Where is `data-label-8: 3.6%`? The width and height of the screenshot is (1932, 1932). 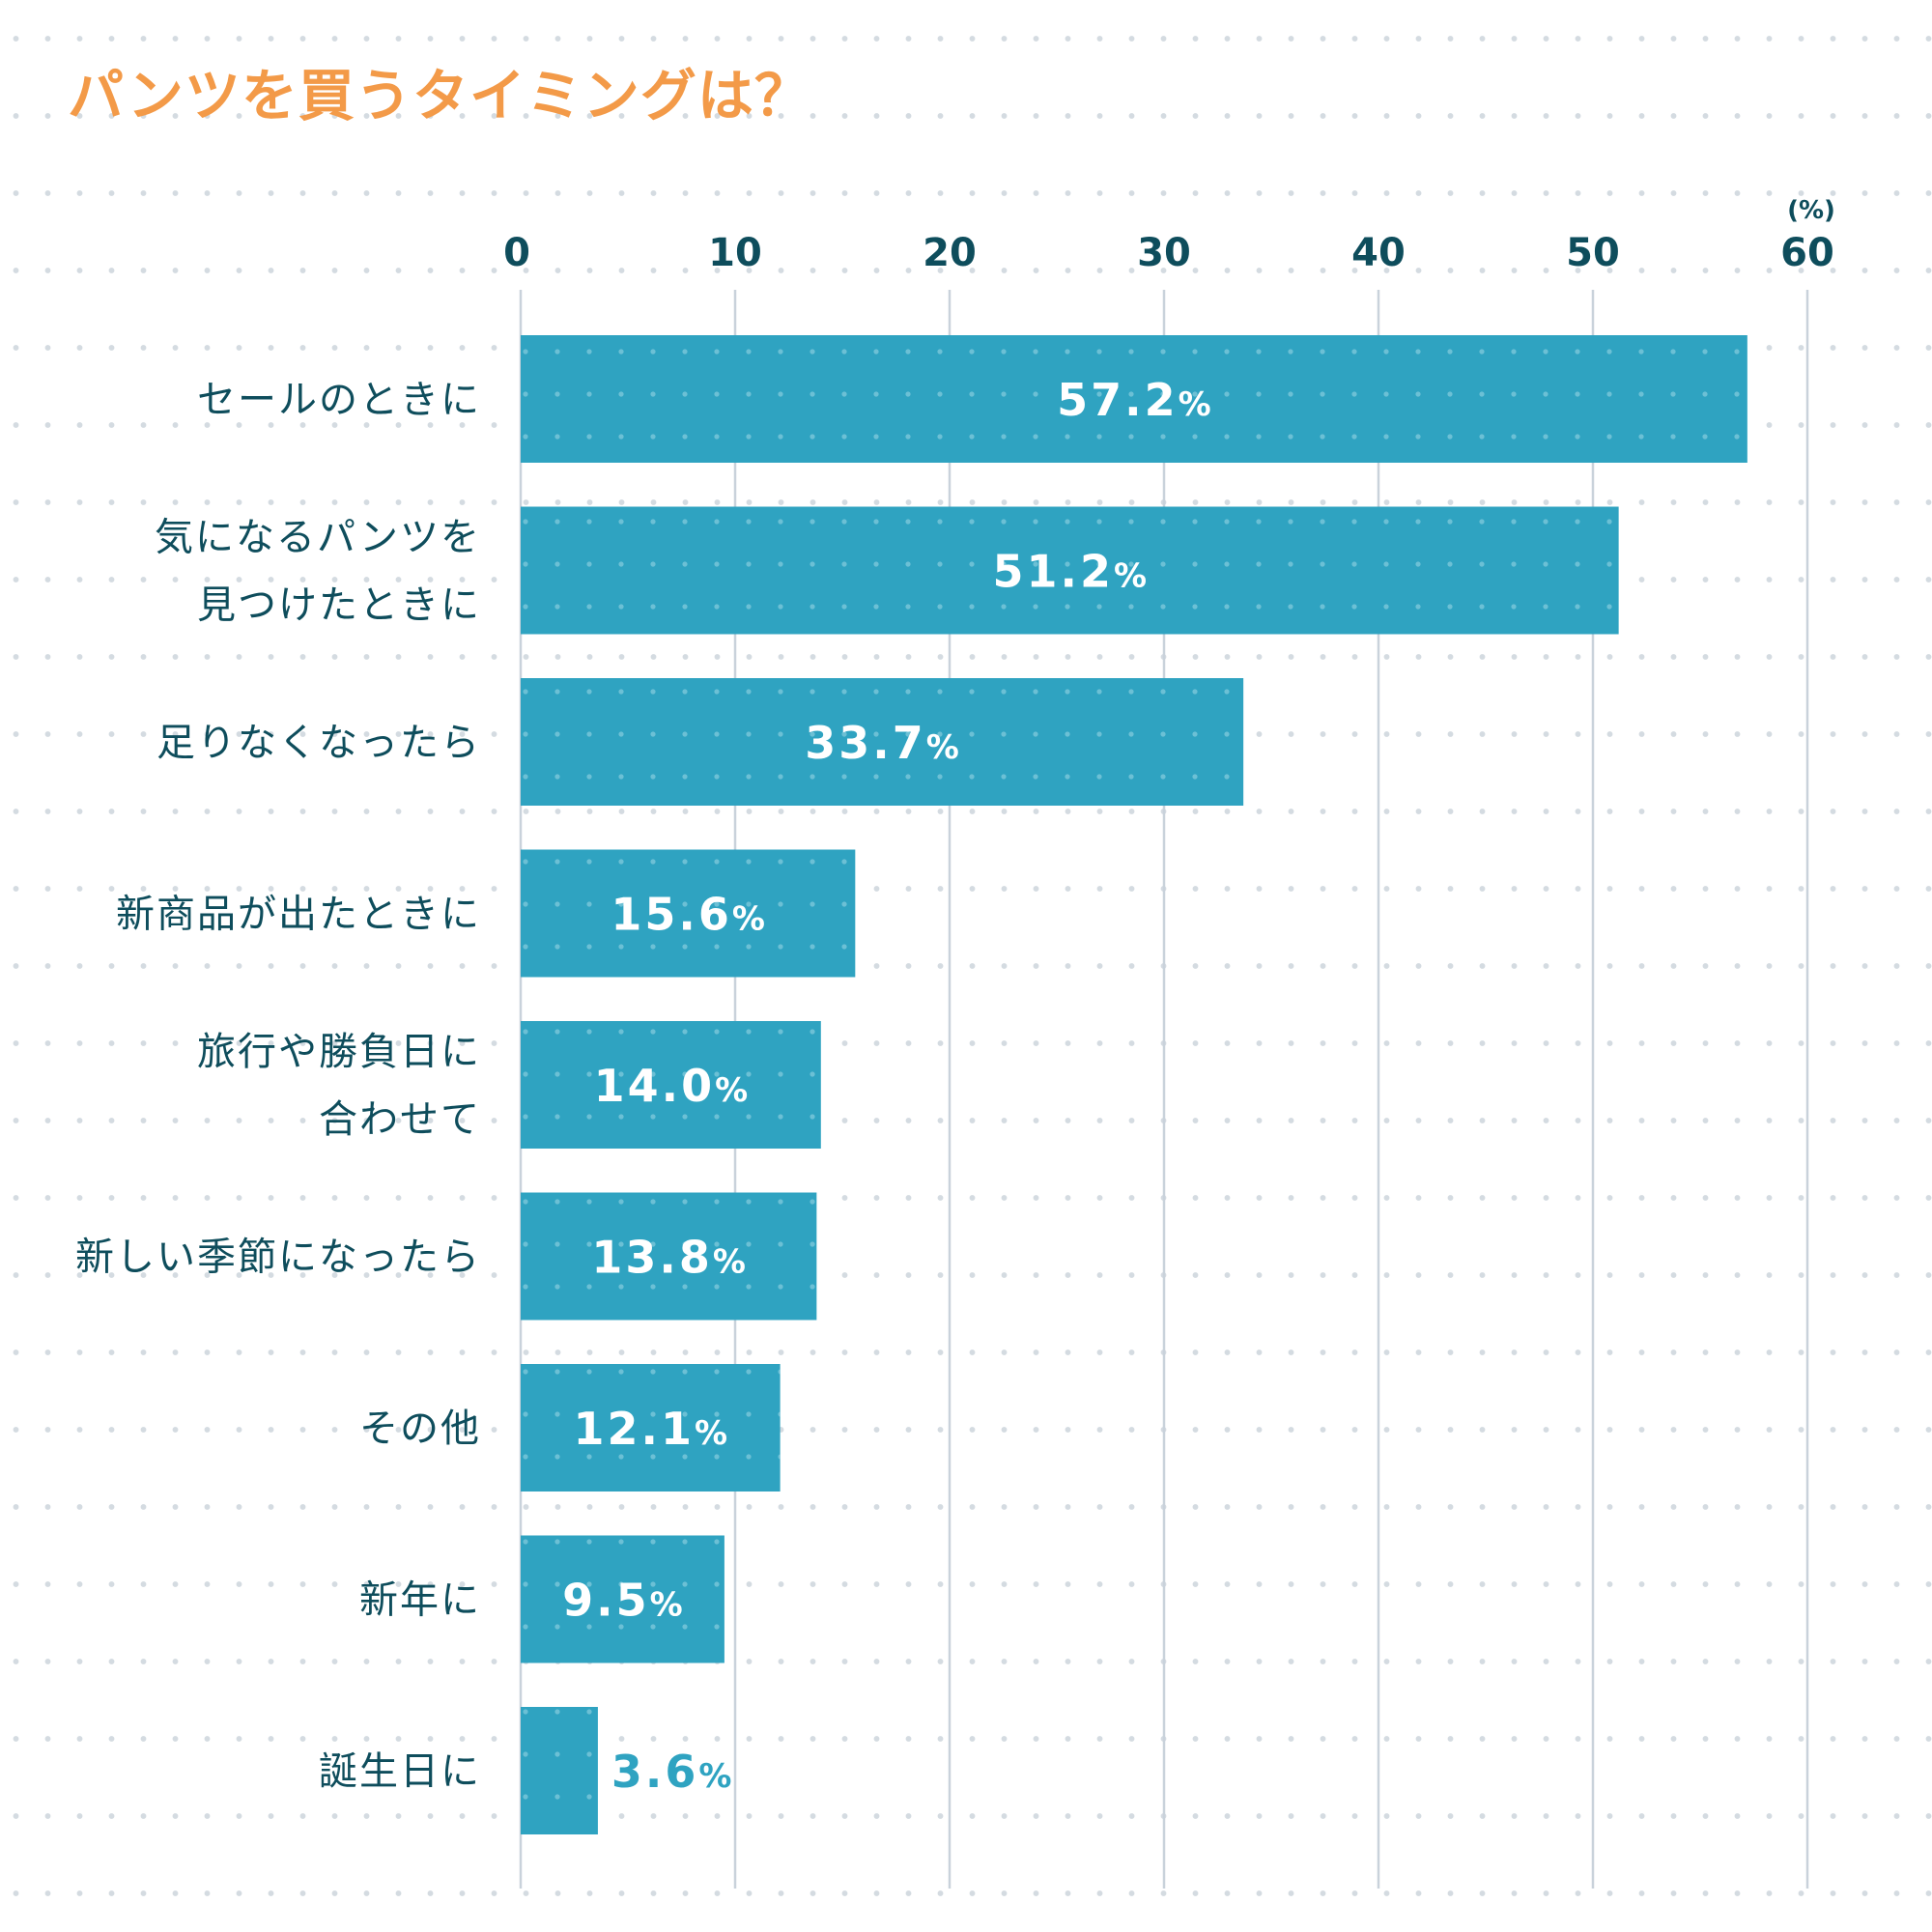
data-label-8: 3.6% is located at coordinates (671, 1772).